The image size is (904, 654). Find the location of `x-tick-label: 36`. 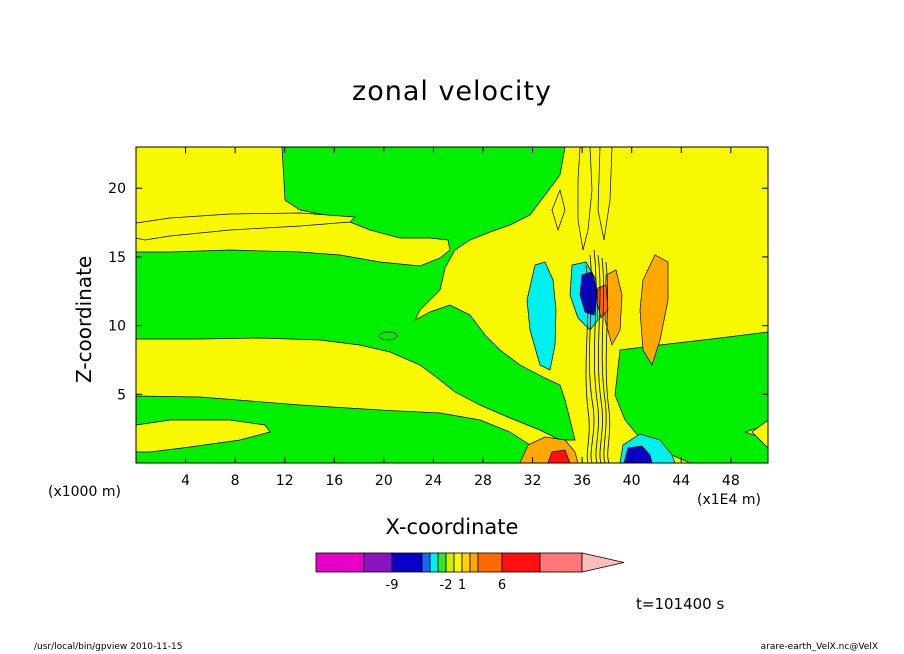

x-tick-label: 36 is located at coordinates (582, 481).